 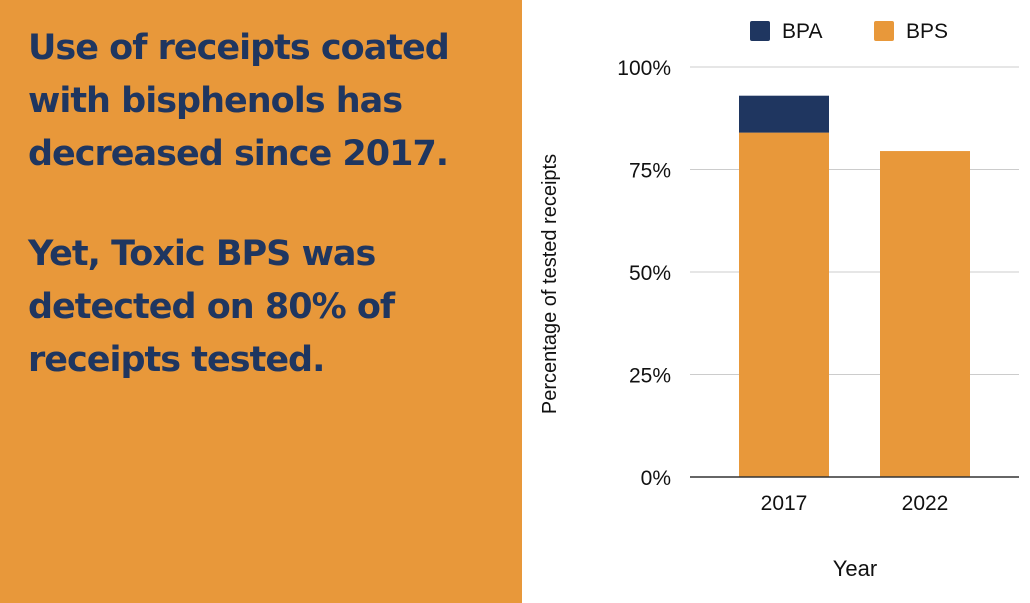 I want to click on x-tick-label: 2022, so click(x=925, y=503).